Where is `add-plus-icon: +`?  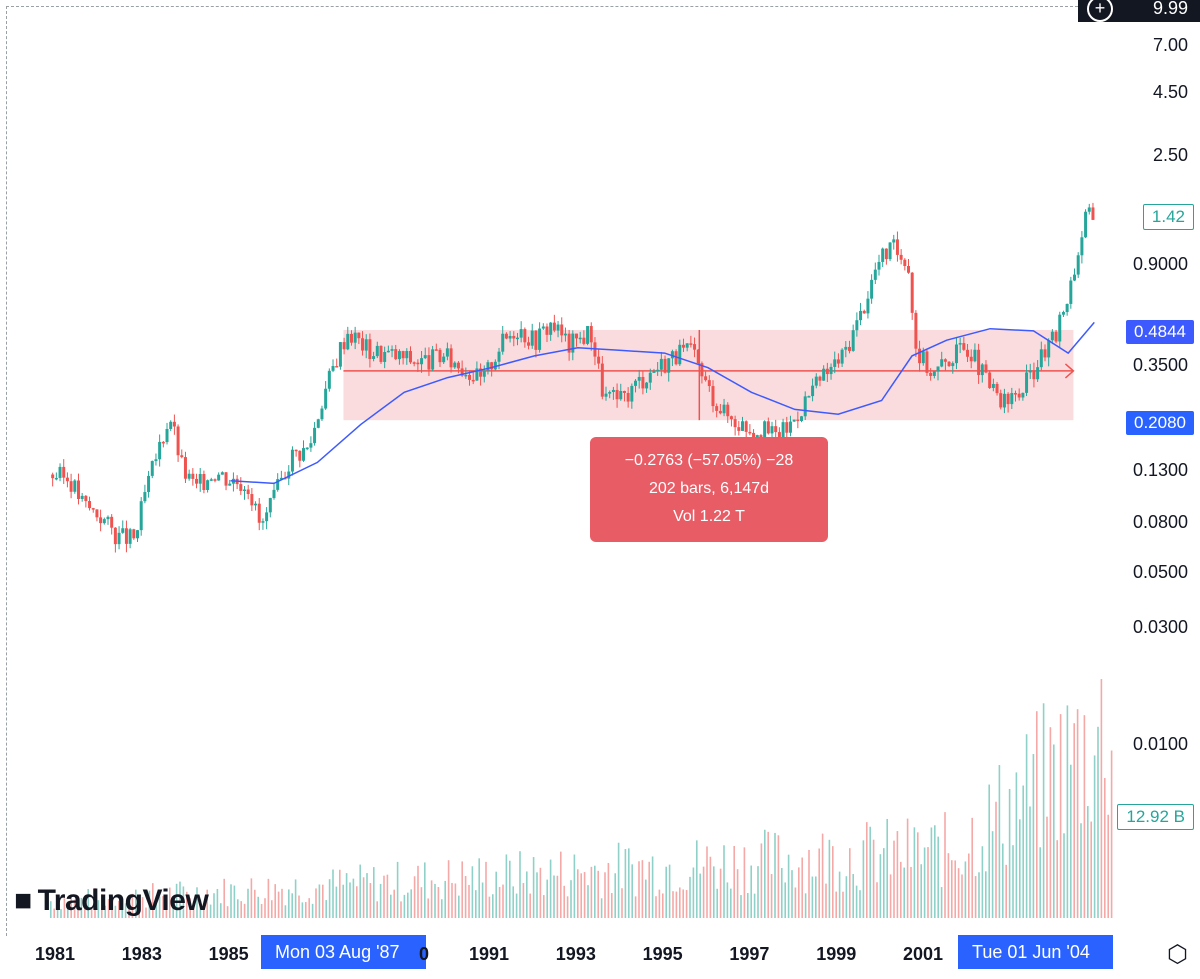
add-plus-icon: + is located at coordinates (1100, 11).